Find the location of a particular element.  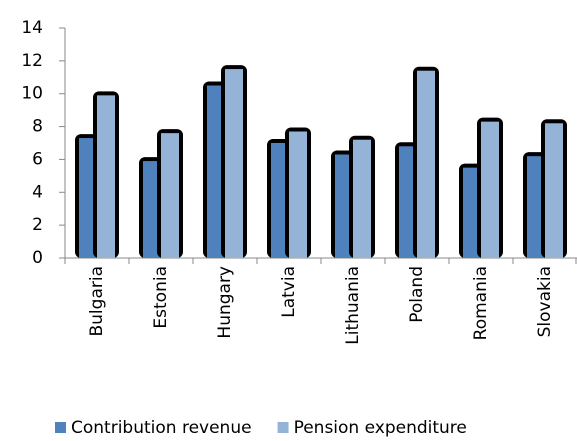

y-tick-label: 0 is located at coordinates (37, 258).